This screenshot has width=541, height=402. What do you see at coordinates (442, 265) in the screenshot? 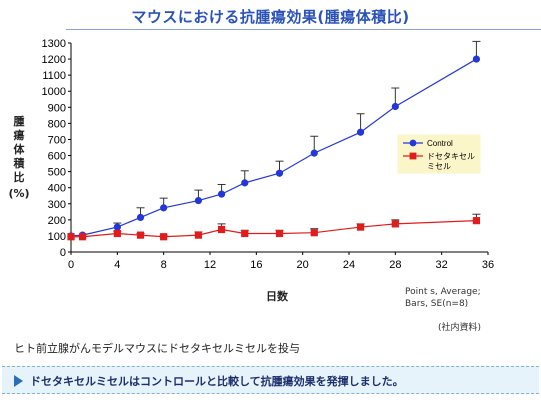
I see `x-tick-label: 32` at bounding box center [442, 265].